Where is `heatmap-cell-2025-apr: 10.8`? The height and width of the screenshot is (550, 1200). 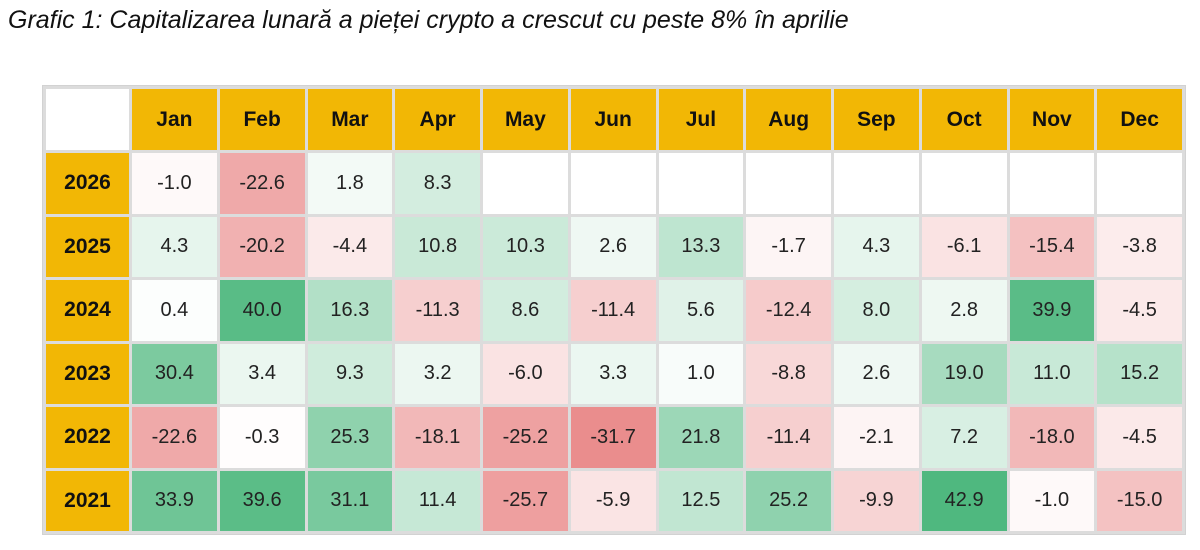 heatmap-cell-2025-apr: 10.8 is located at coordinates (437, 246).